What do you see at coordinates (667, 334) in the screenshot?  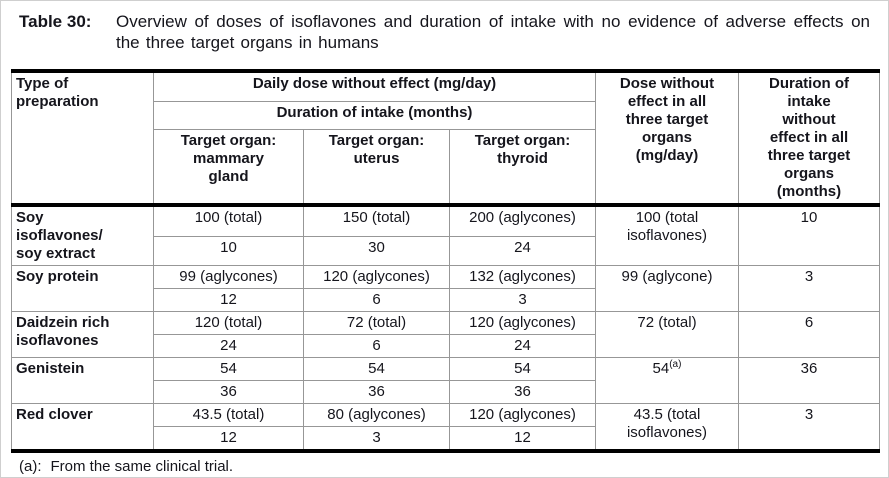 I see `all-organs-dose-cell: 72 (total)` at bounding box center [667, 334].